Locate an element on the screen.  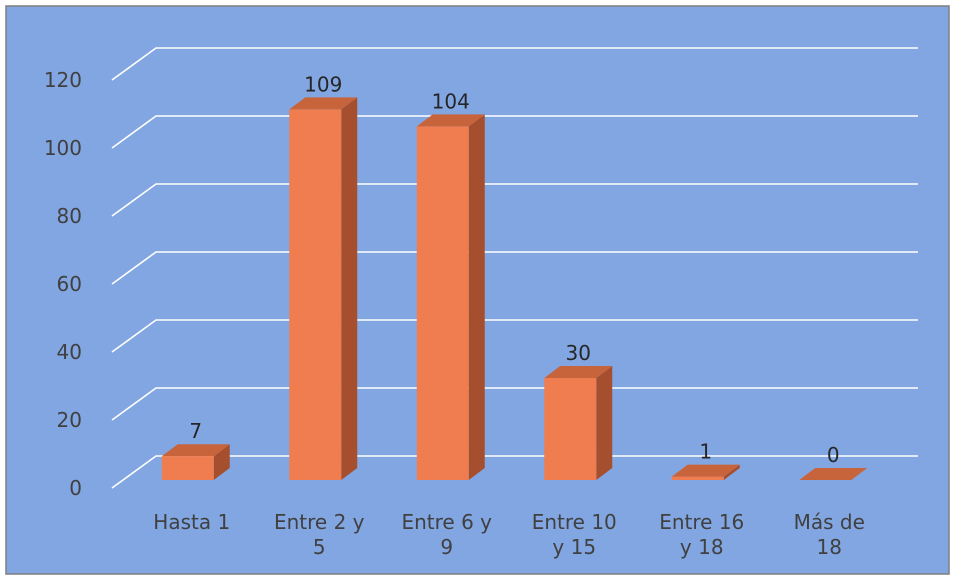
y-tick-label: 120 is located at coordinates (63, 80).